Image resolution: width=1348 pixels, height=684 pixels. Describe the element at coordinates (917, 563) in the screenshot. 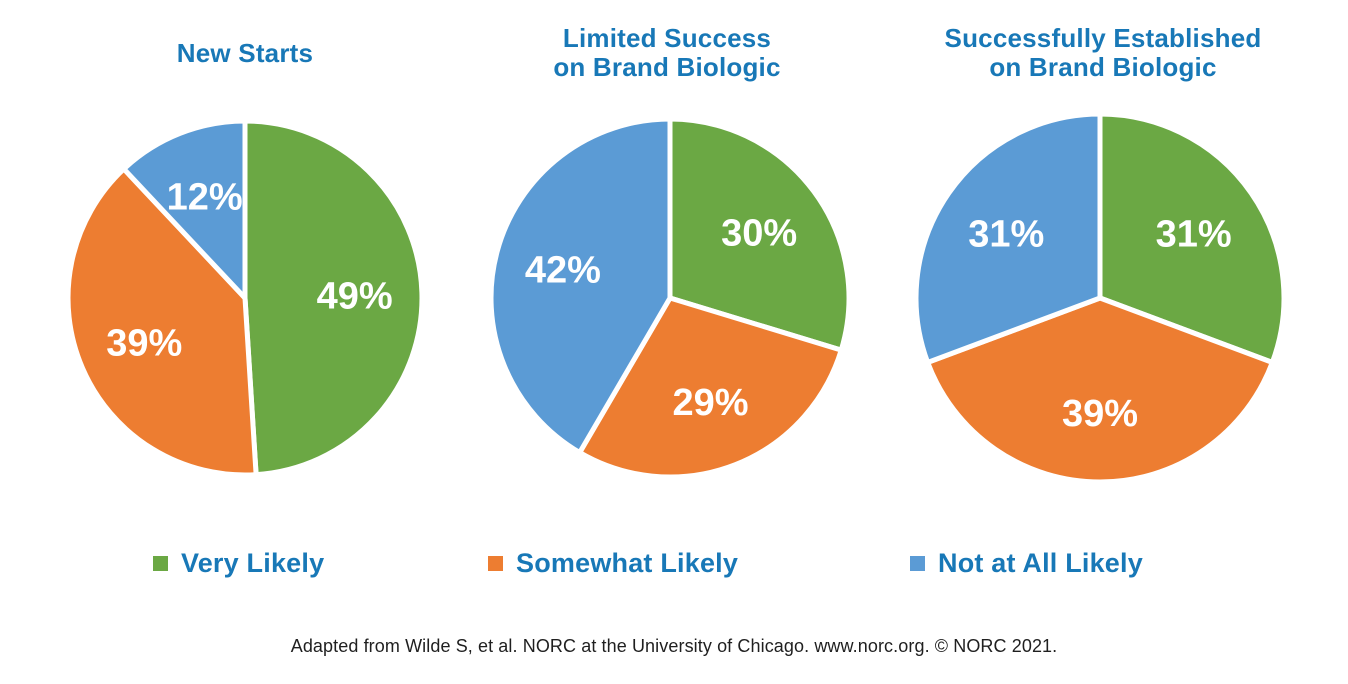

I see `legend-swatch-not-at-all-likely-icon` at that location.